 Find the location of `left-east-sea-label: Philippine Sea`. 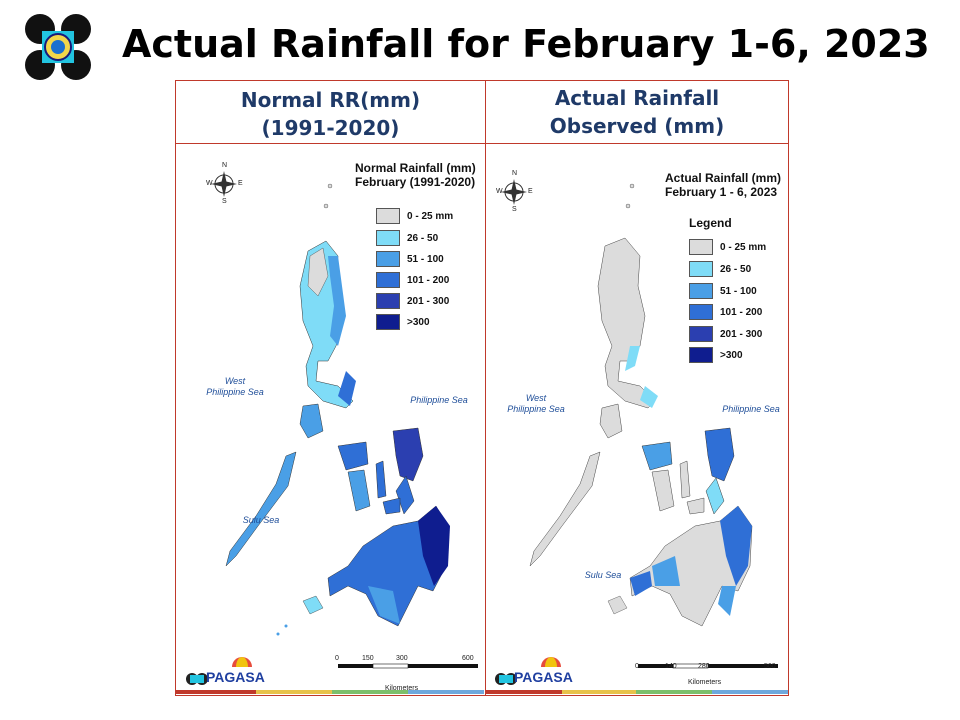

left-east-sea-label: Philippine Sea is located at coordinates (439, 400).